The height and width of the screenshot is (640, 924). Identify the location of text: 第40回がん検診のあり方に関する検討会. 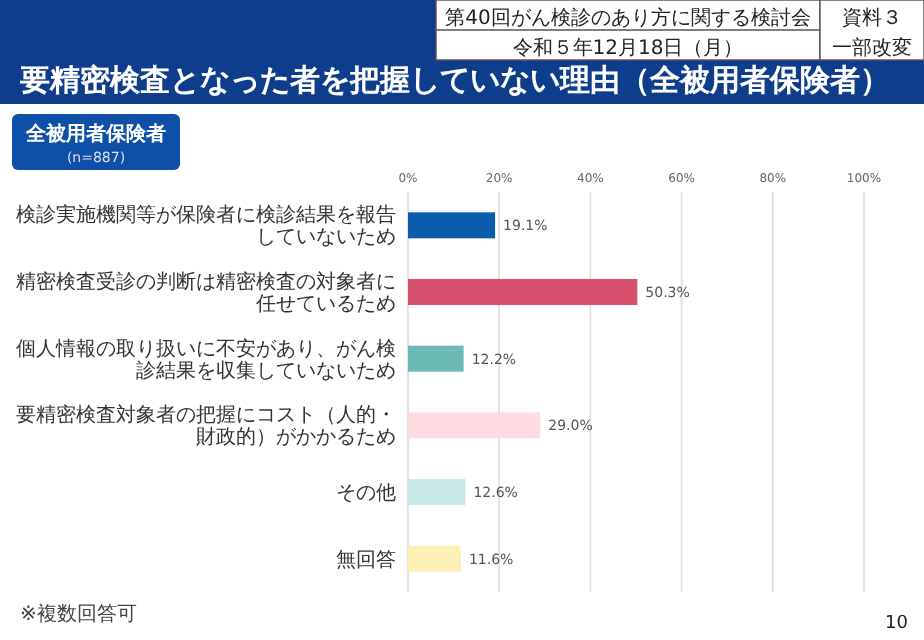
(628, 18).